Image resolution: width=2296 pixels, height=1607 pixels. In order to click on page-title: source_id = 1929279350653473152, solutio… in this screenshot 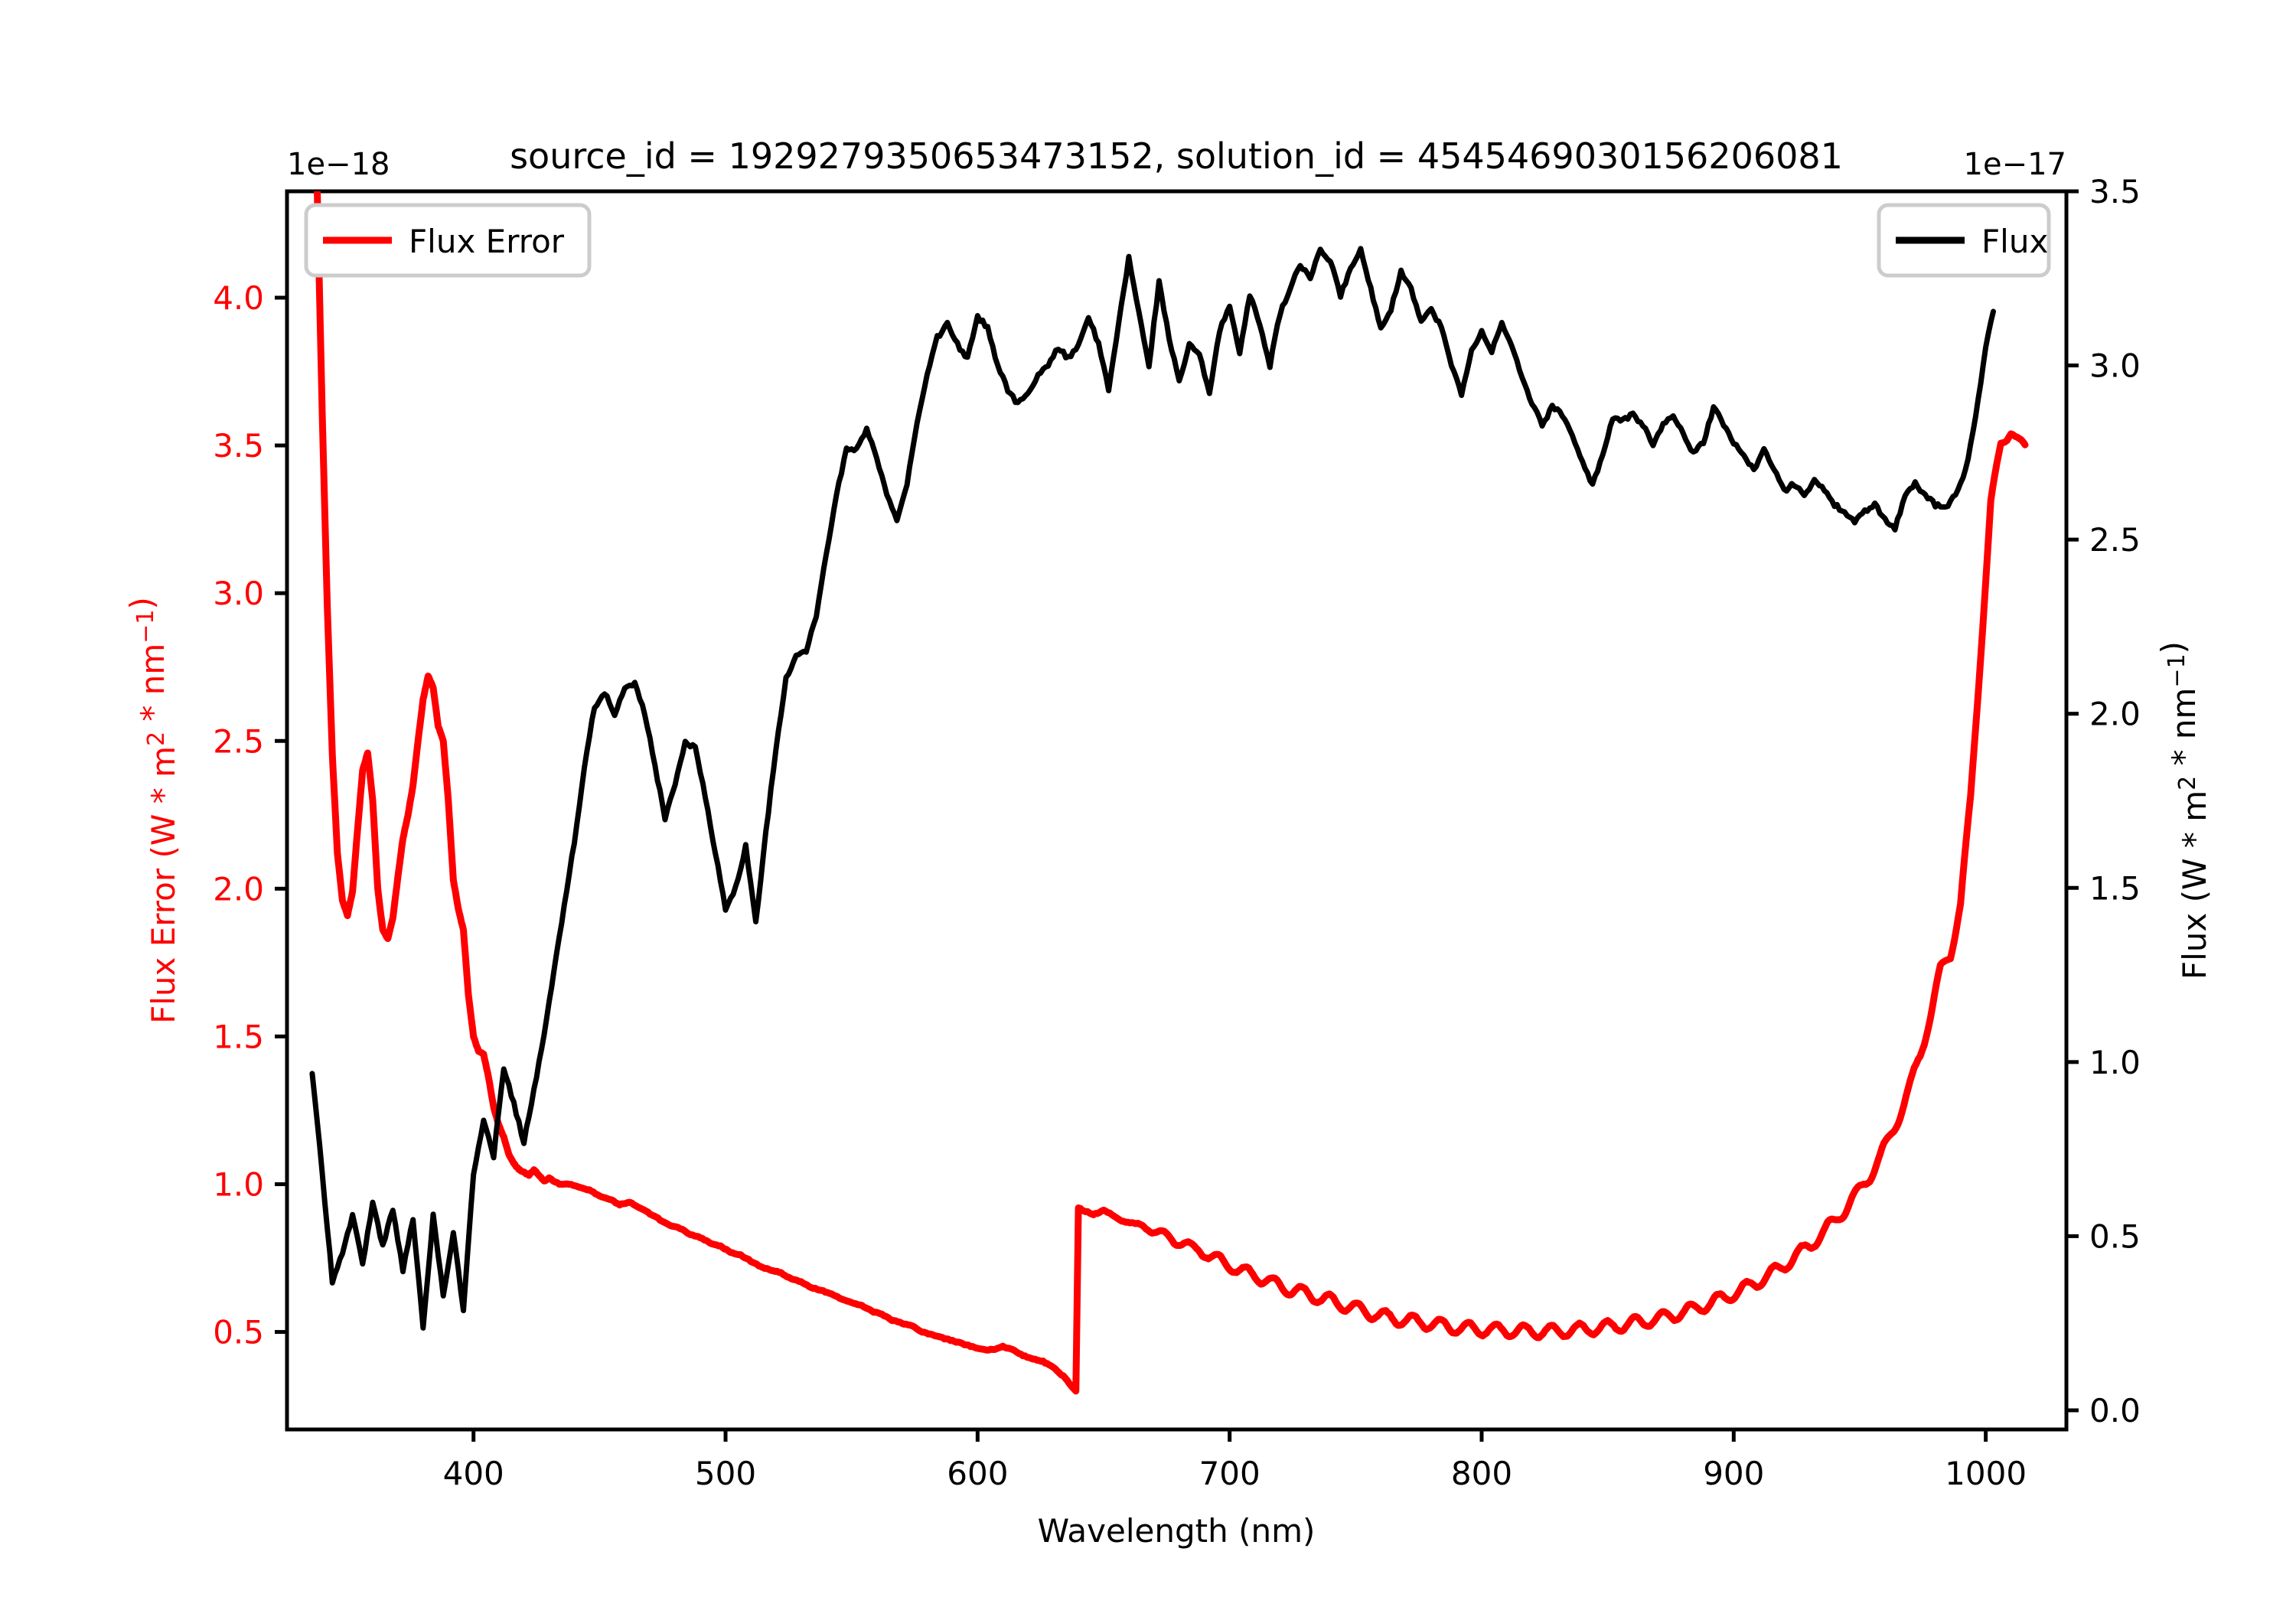, I will do `click(1176, 156)`.